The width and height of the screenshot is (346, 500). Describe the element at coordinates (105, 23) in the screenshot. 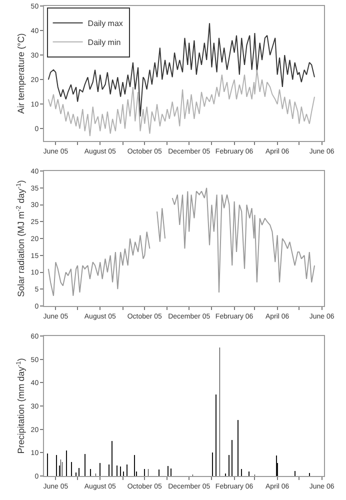

I see `legend-label: Daily max` at that location.